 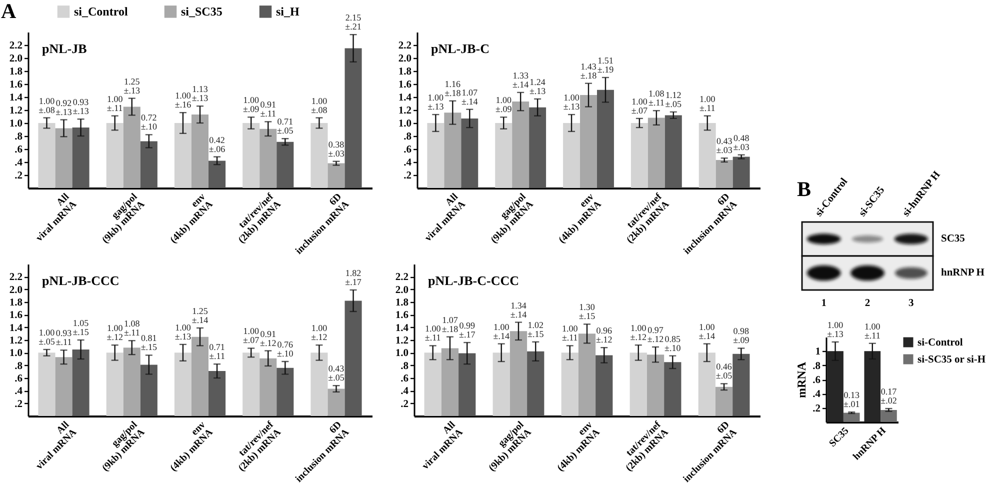 I want to click on data-label: 1.43 ±.18, so click(x=589, y=70).